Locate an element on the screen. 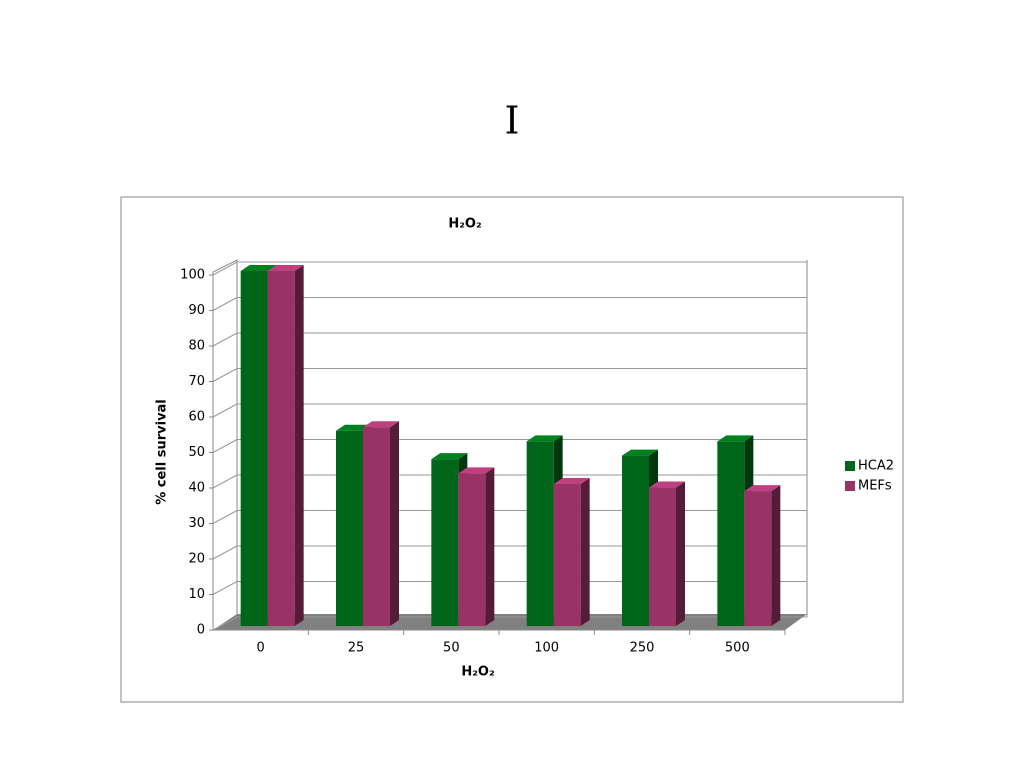 The image size is (1024, 768). x-tick-label: 500 is located at coordinates (737, 648).